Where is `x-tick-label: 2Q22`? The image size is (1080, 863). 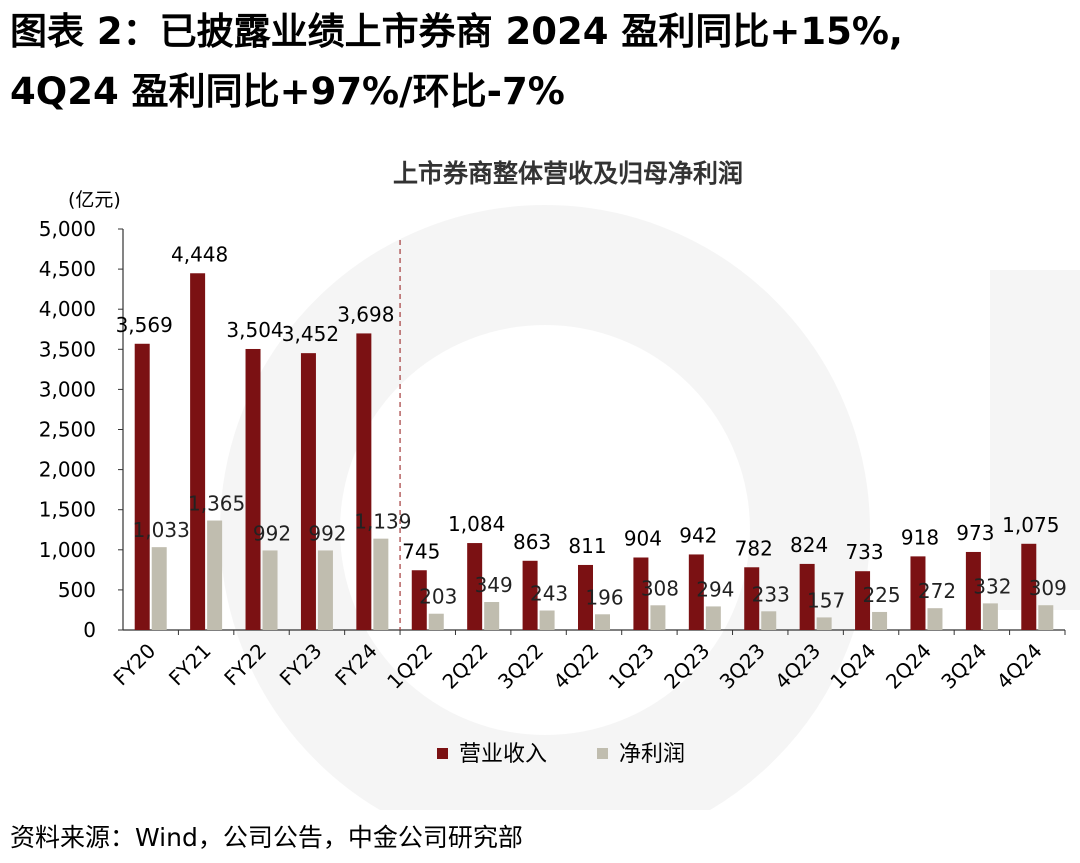
x-tick-label: 2Q22 is located at coordinates (465, 666).